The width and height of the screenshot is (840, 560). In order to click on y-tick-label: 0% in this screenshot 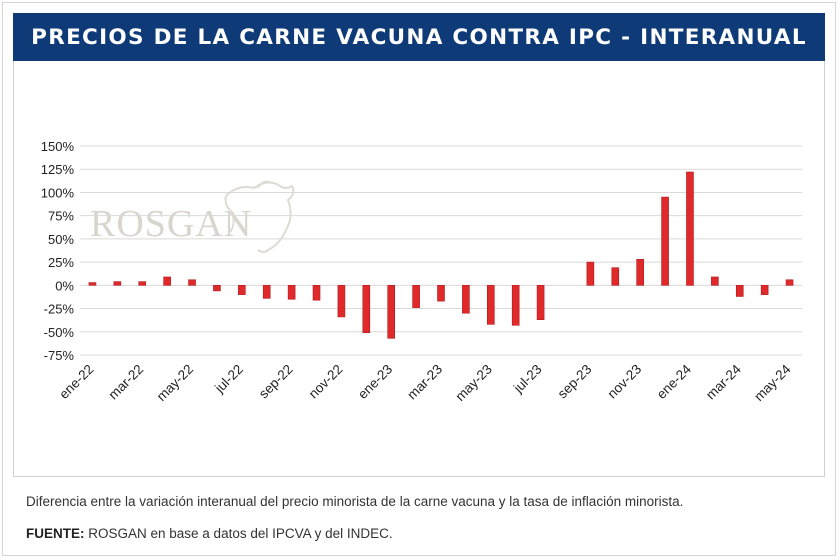, I will do `click(64, 285)`.